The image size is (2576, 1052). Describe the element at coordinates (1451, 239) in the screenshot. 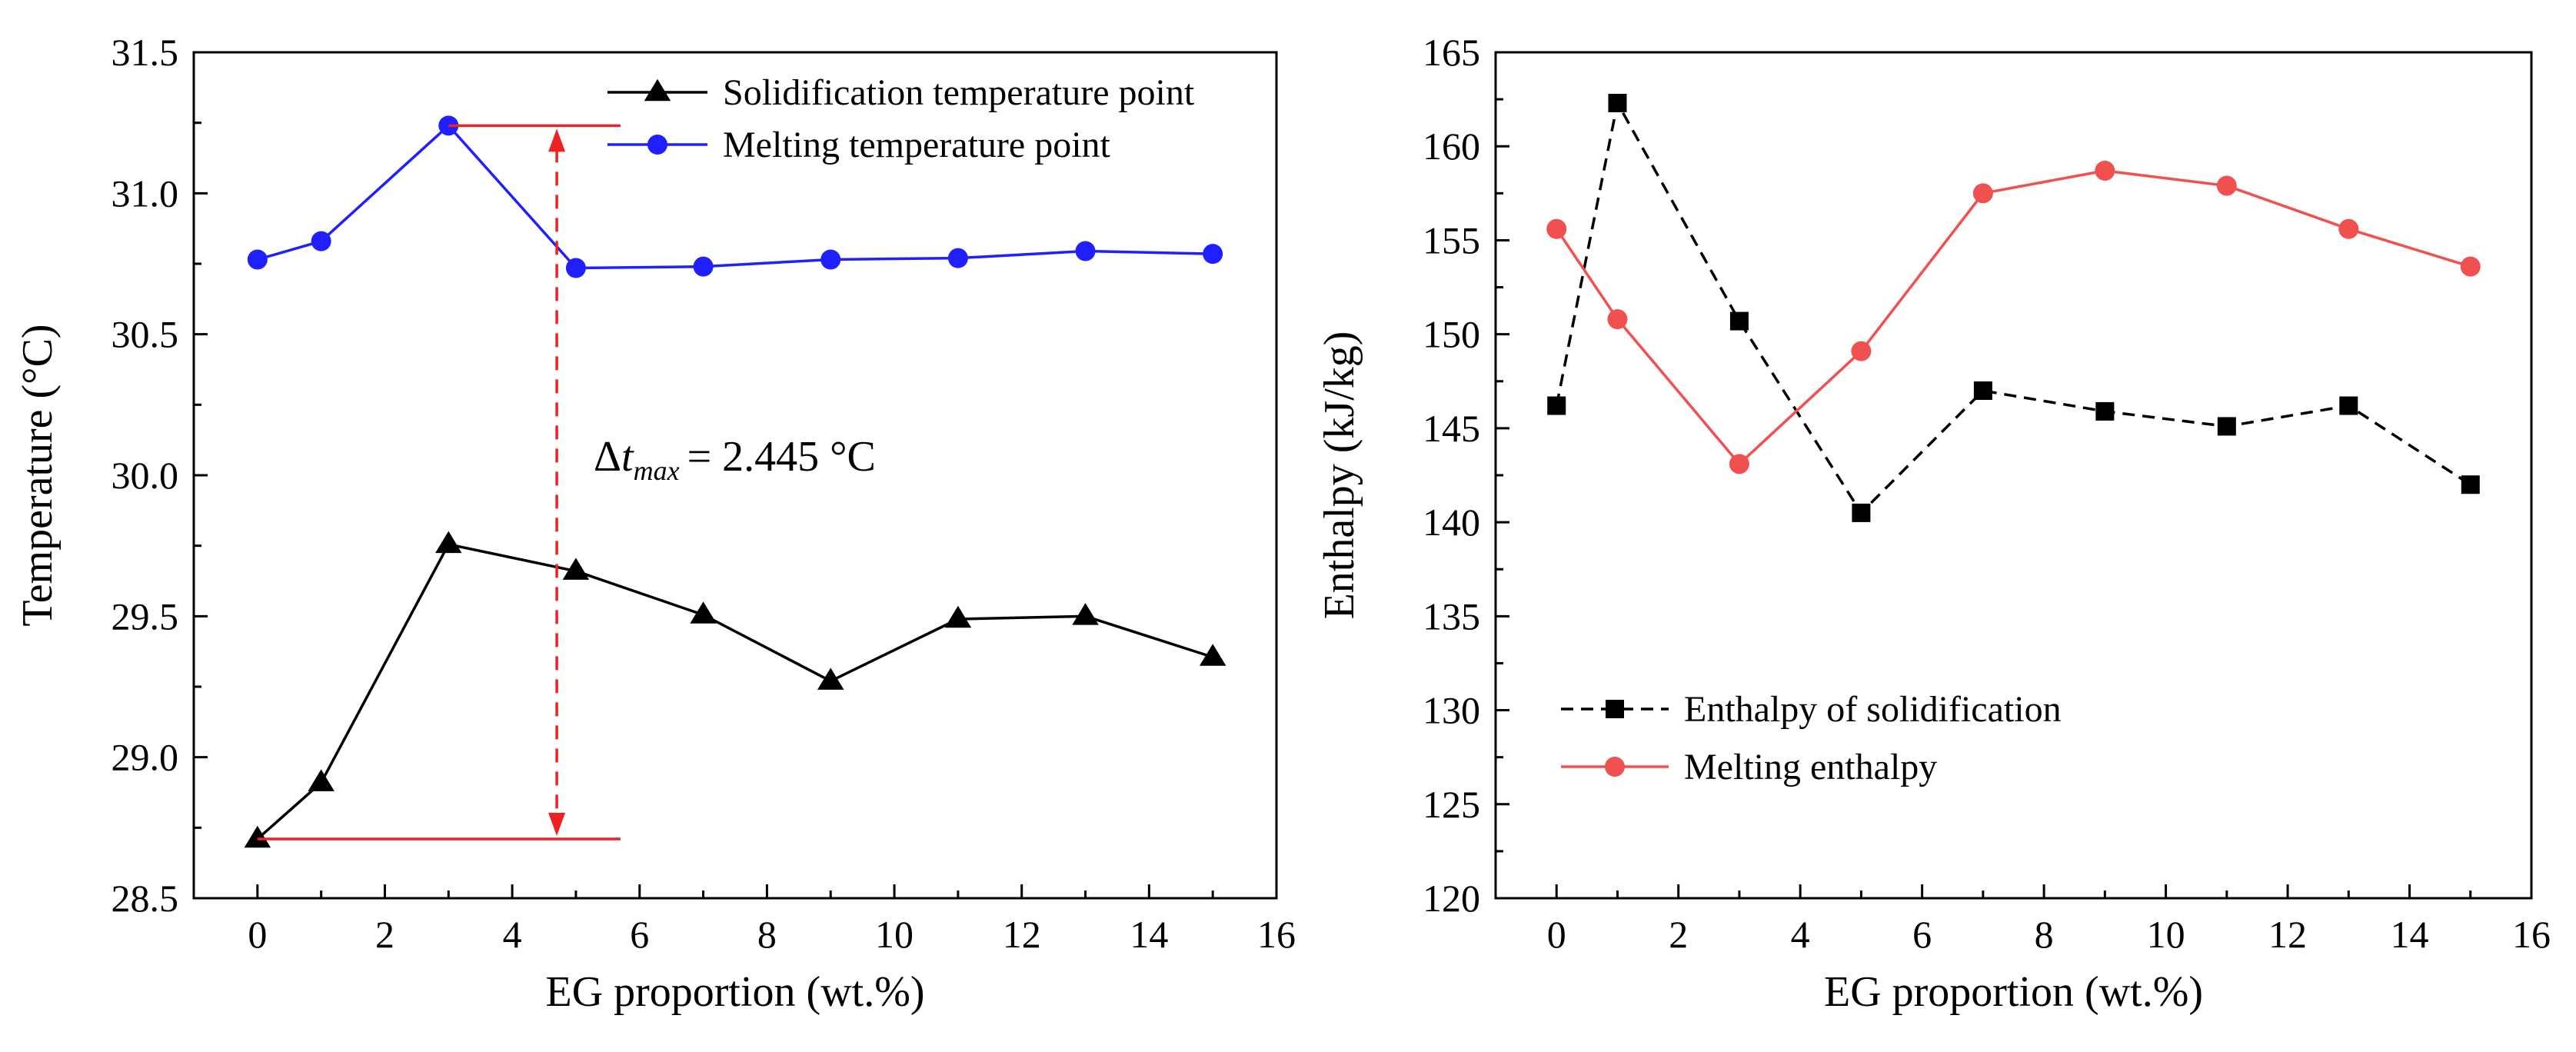

I see `enth-y-tick-label: 155` at that location.